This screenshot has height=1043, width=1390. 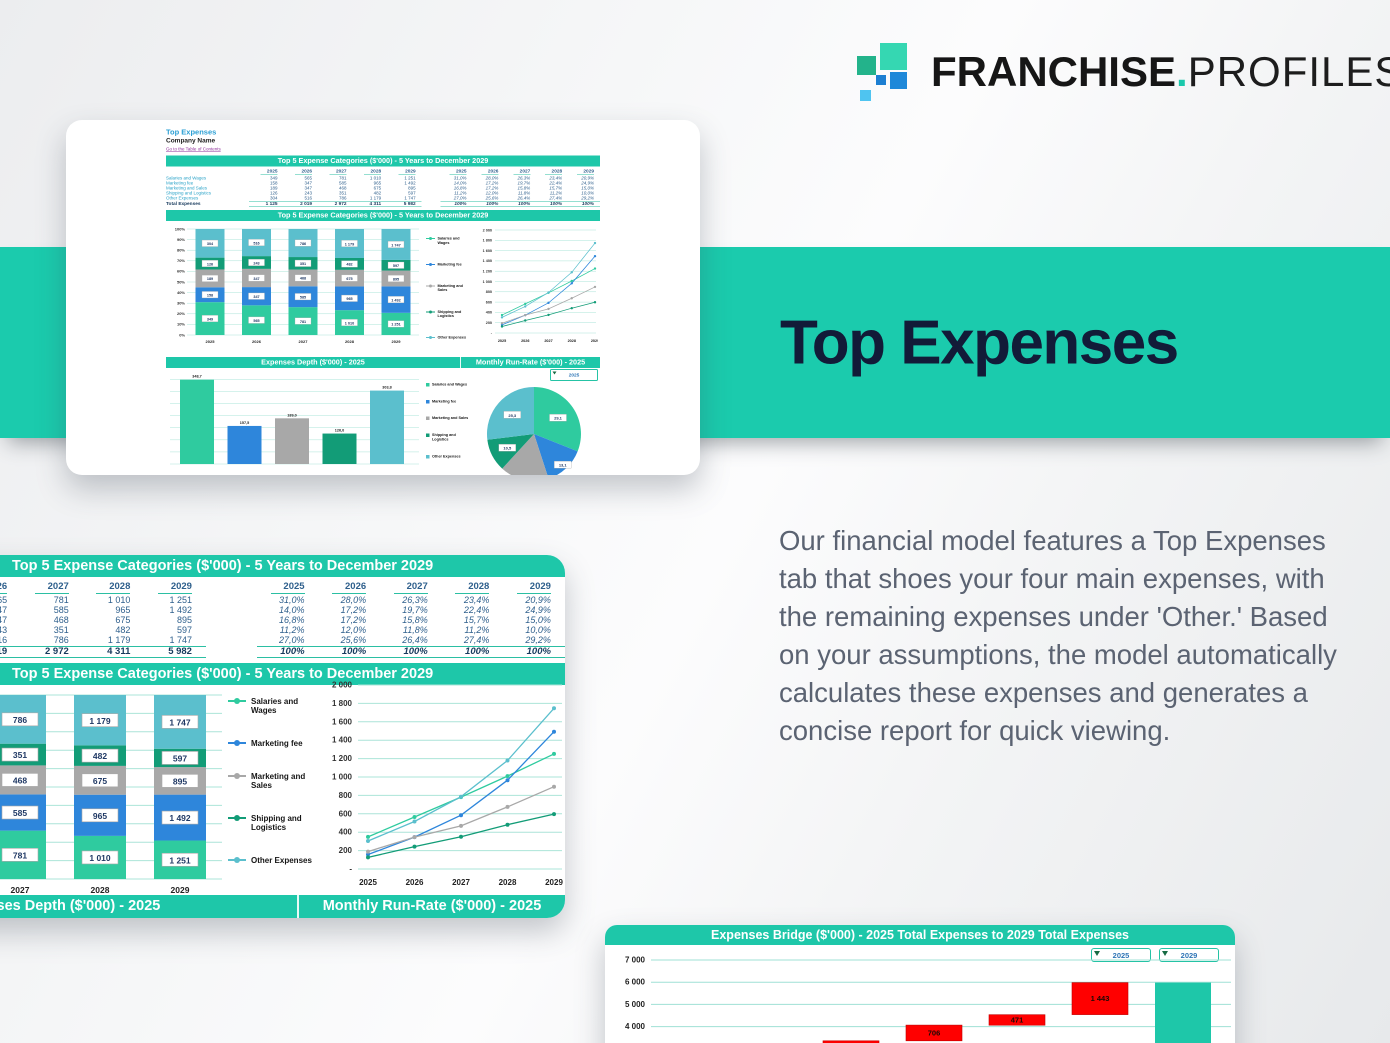 What do you see at coordinates (181, 292) in the screenshot?
I see `svg-text: 40%` at bounding box center [181, 292].